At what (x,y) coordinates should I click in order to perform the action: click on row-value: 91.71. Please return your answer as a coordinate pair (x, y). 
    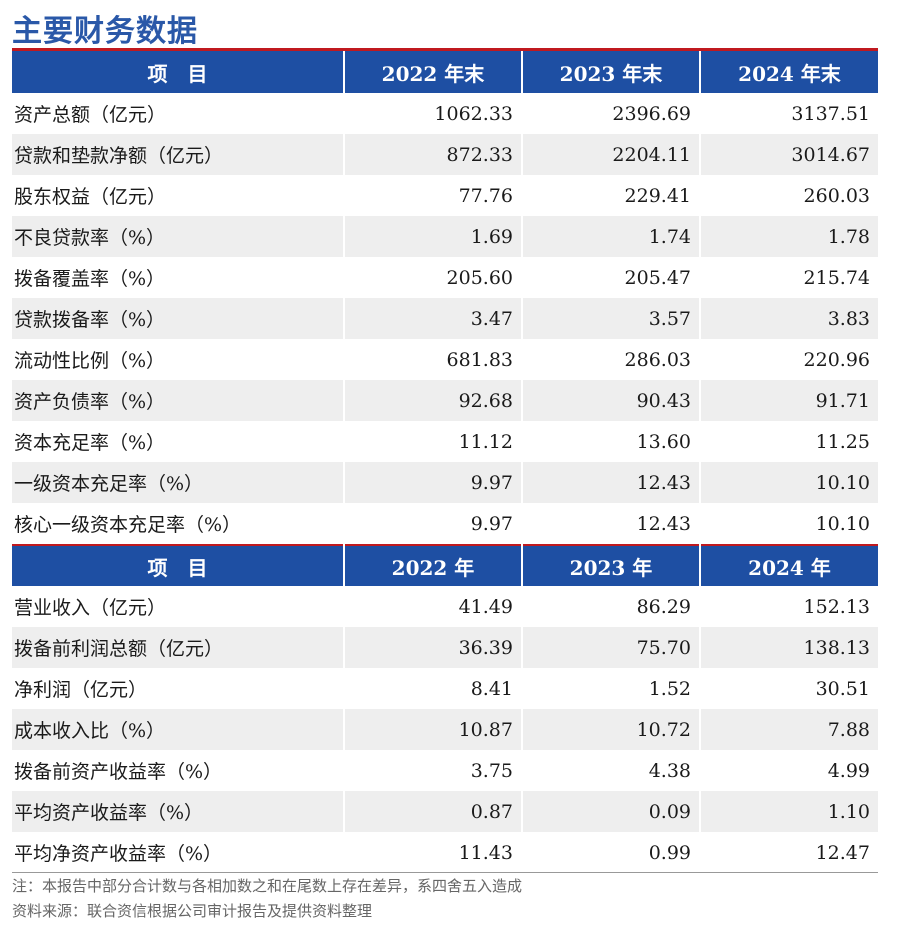
    Looking at the image, I should click on (788, 400).